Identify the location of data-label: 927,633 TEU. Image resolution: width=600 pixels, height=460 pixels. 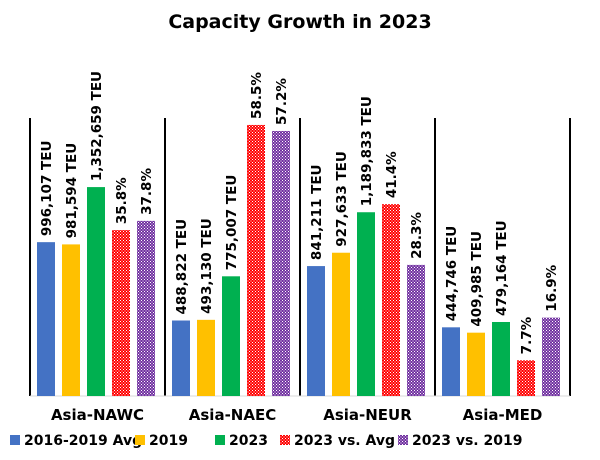
(342, 199).